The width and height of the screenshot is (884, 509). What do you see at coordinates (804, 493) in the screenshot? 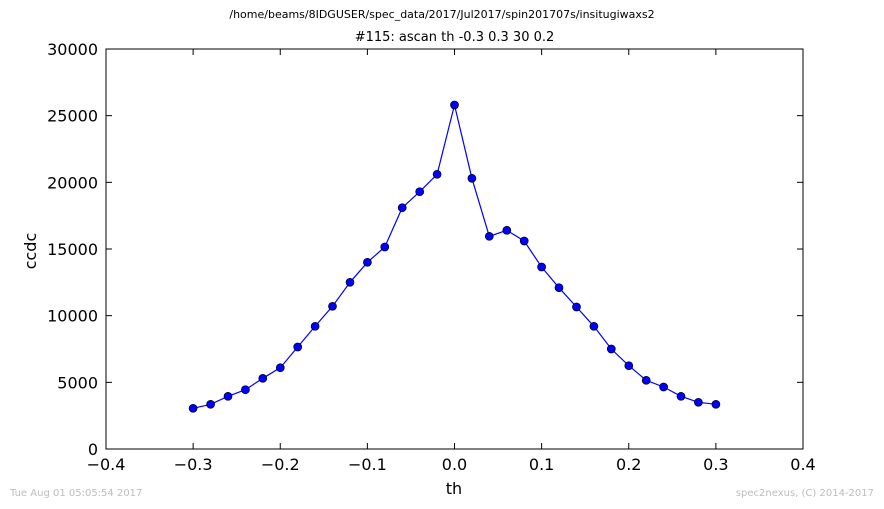
I see `credit-footer: spec2nexus, (C) 2014-2017` at bounding box center [804, 493].